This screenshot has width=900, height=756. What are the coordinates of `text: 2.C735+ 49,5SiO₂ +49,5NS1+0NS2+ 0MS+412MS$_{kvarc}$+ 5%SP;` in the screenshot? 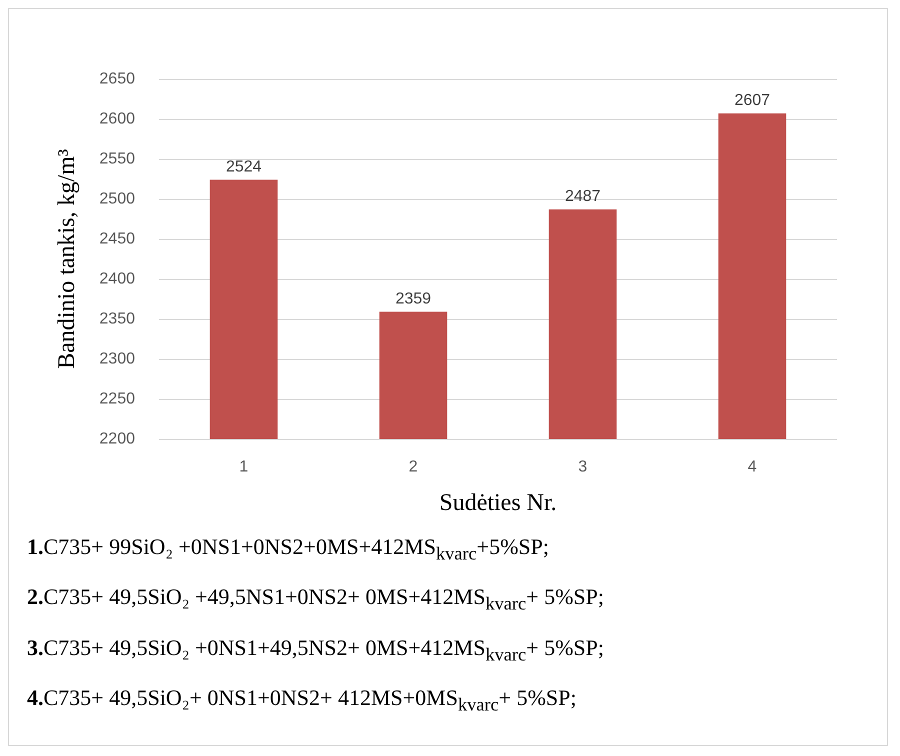 It's located at (315, 599).